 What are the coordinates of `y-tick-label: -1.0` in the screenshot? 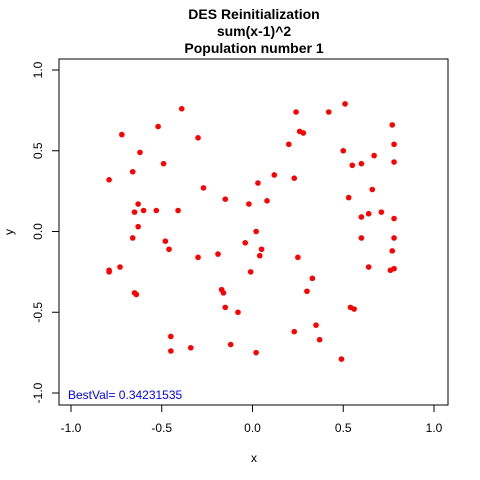 It's located at (38, 392).